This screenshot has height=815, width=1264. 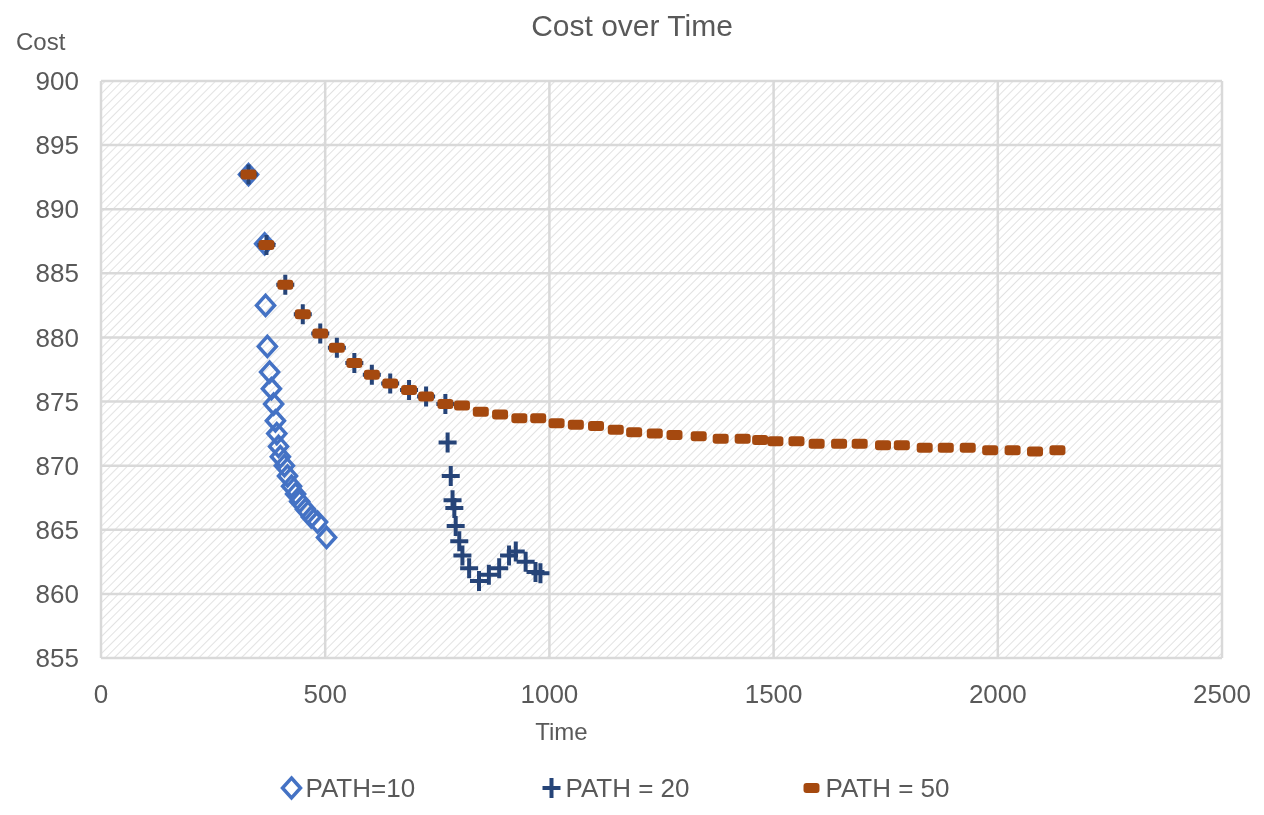 I want to click on x-tick-label: 1000, so click(x=549, y=694).